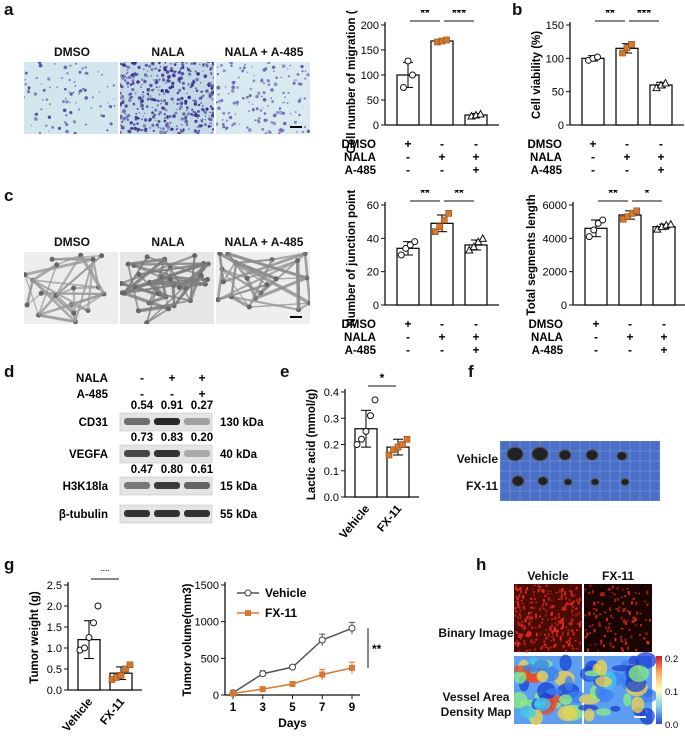 The image size is (685, 741). What do you see at coordinates (627, 170) in the screenshot?
I see `treatment-sign: -` at bounding box center [627, 170].